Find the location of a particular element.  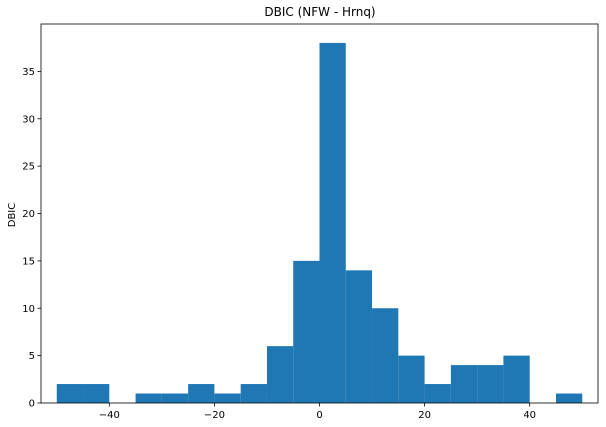

y-tick-label: 25 is located at coordinates (28, 167).